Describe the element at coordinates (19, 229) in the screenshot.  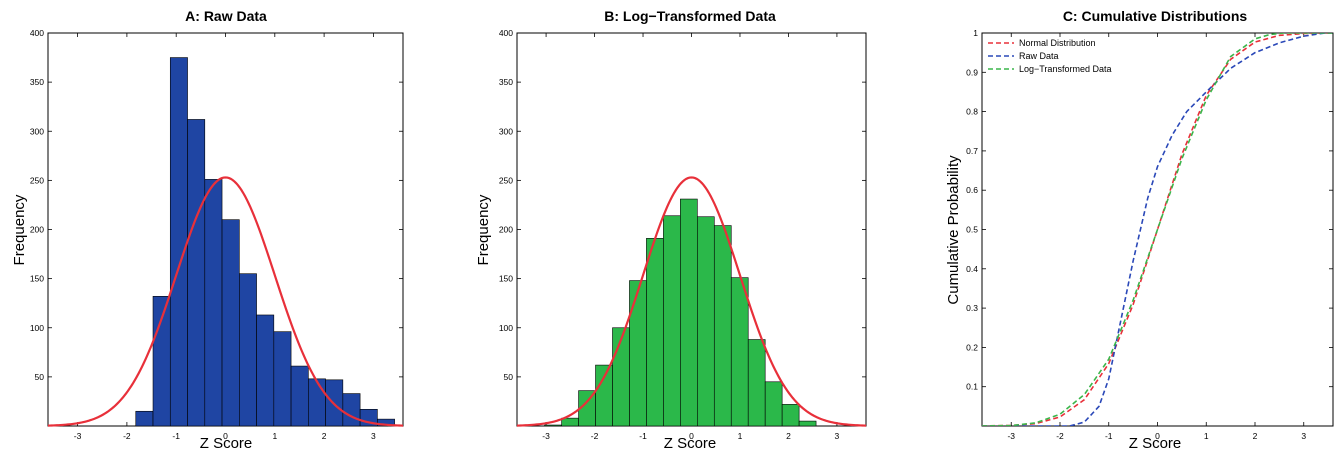
I see `panel-a-ylabel: Frequency` at that location.